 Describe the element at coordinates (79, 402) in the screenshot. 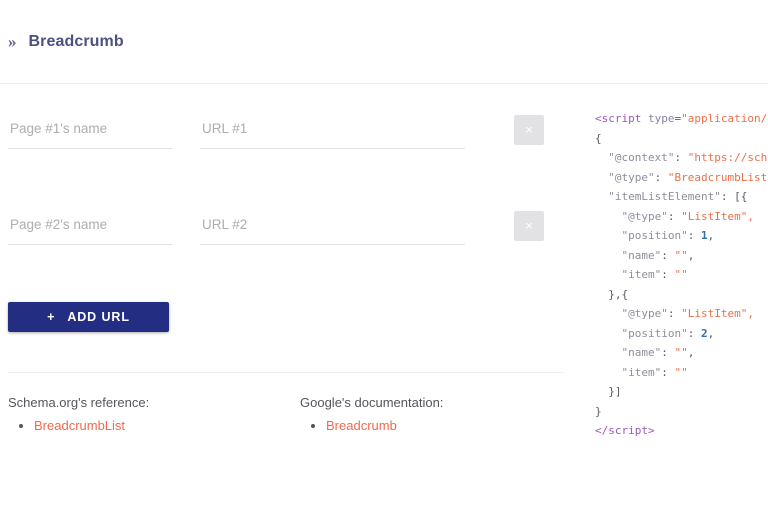

I see `schema-reference-title: Schema.org's reference:` at that location.